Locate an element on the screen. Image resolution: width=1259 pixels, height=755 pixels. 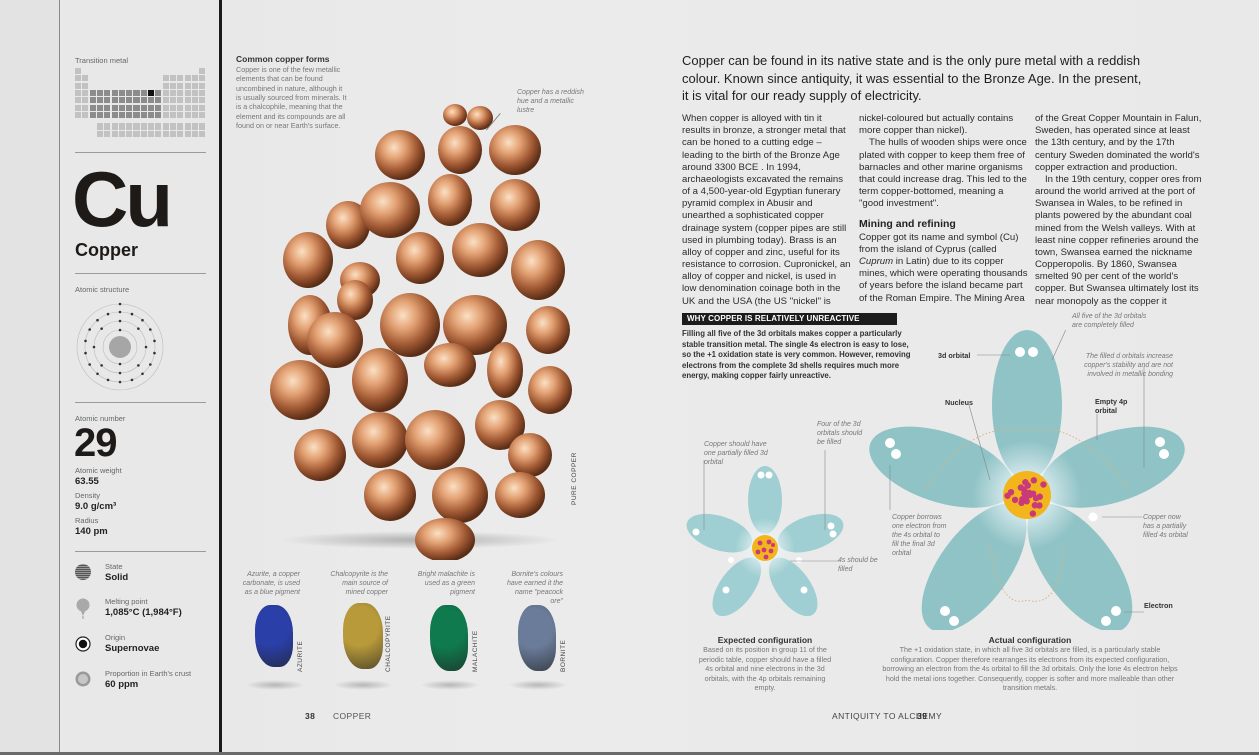
page-bottom-edge is located at coordinates (629, 753).